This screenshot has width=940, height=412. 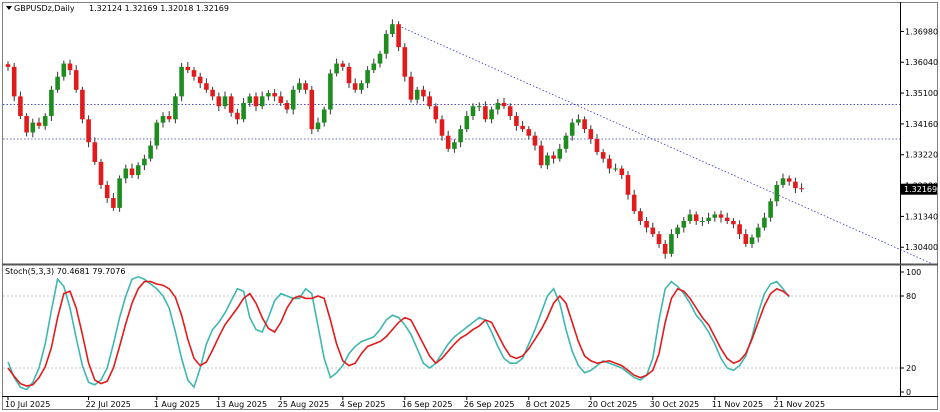 What do you see at coordinates (921, 93) in the screenshot?
I see `price-tick-label: 1.35100` at bounding box center [921, 93].